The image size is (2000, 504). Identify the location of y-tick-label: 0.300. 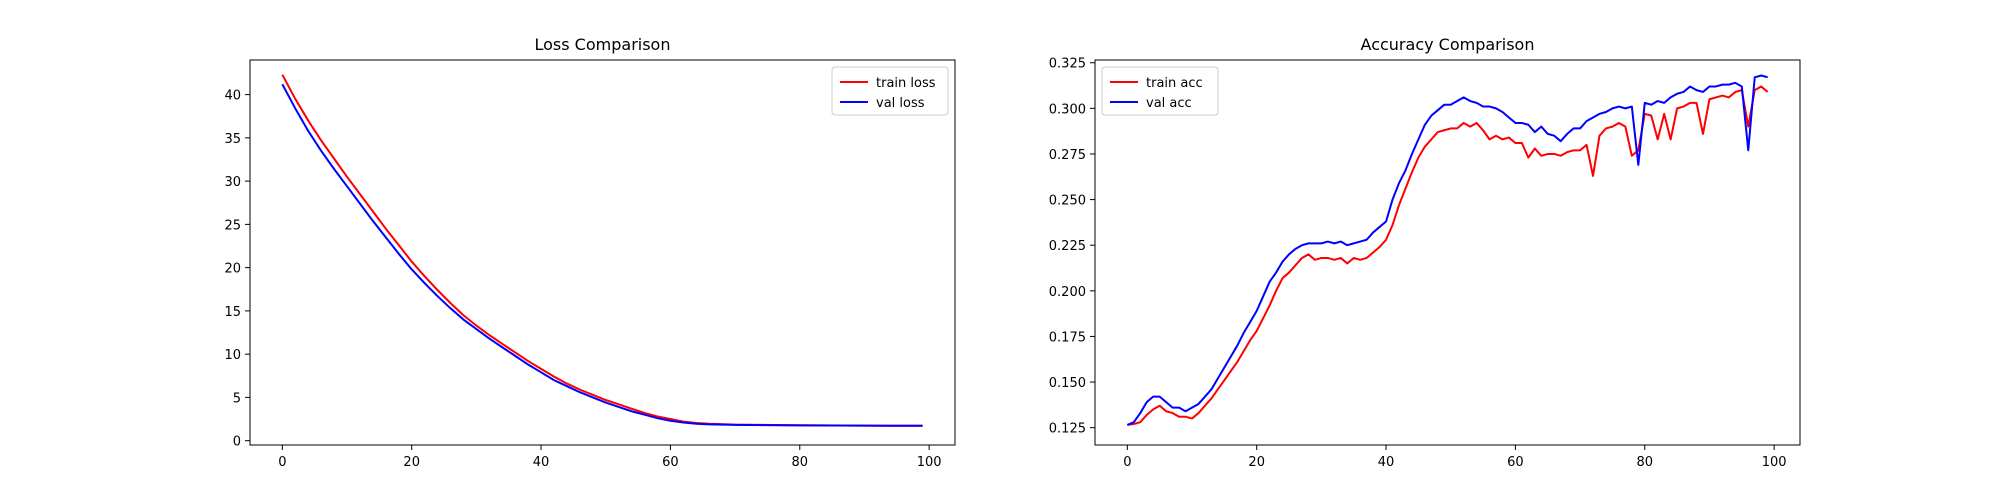
(1067, 109).